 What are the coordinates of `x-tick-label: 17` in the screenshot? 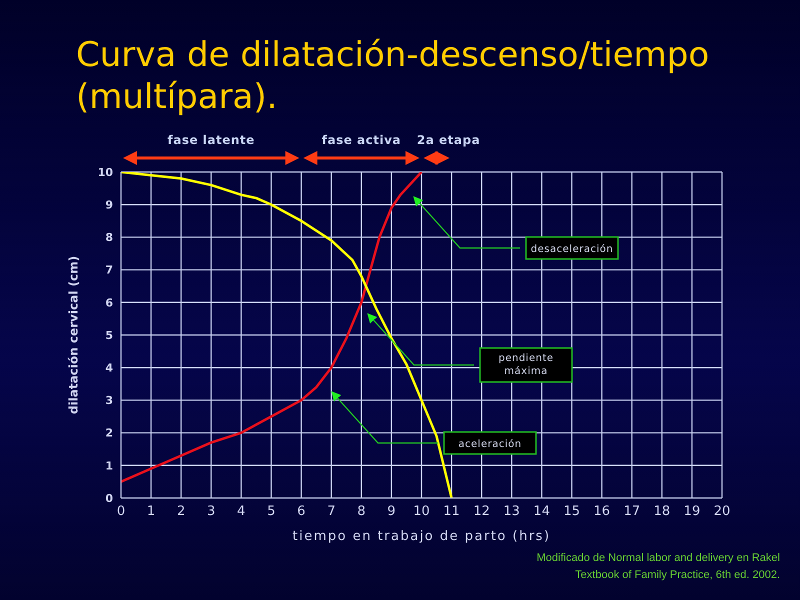 It's located at (632, 512).